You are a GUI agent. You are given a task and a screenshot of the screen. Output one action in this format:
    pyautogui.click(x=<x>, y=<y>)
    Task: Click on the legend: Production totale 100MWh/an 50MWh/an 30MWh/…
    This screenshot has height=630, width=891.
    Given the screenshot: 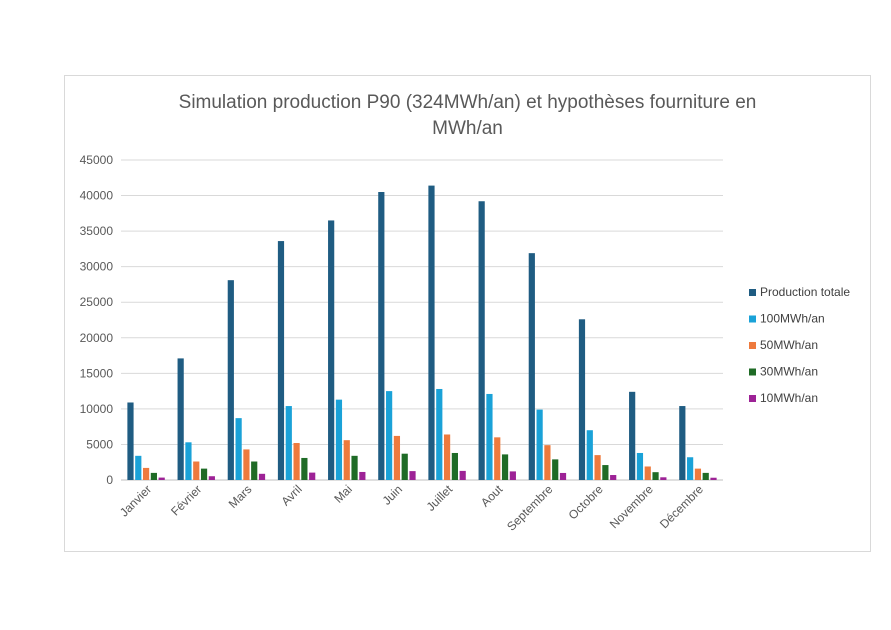 What is the action you would take?
    pyautogui.click(x=799, y=345)
    